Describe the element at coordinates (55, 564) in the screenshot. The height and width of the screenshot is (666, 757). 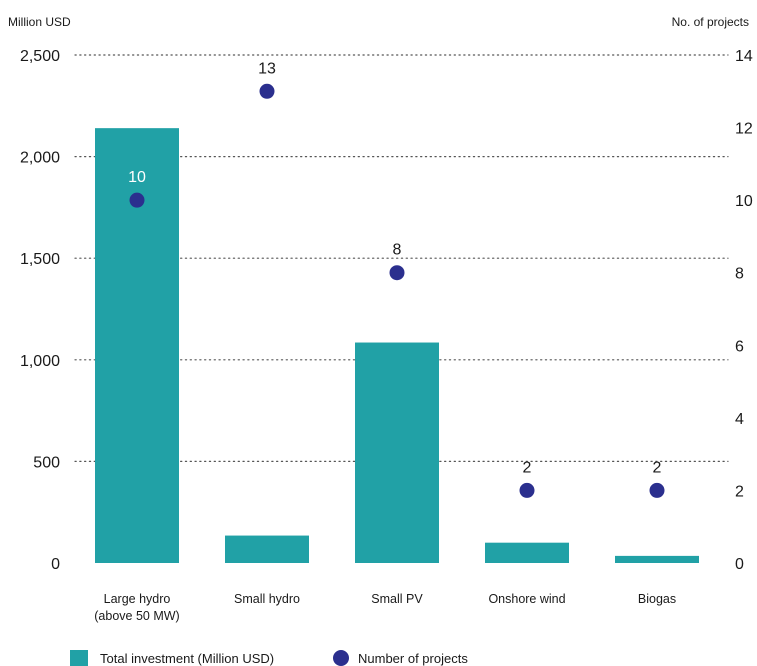
I see `left-tick-label: 0` at that location.